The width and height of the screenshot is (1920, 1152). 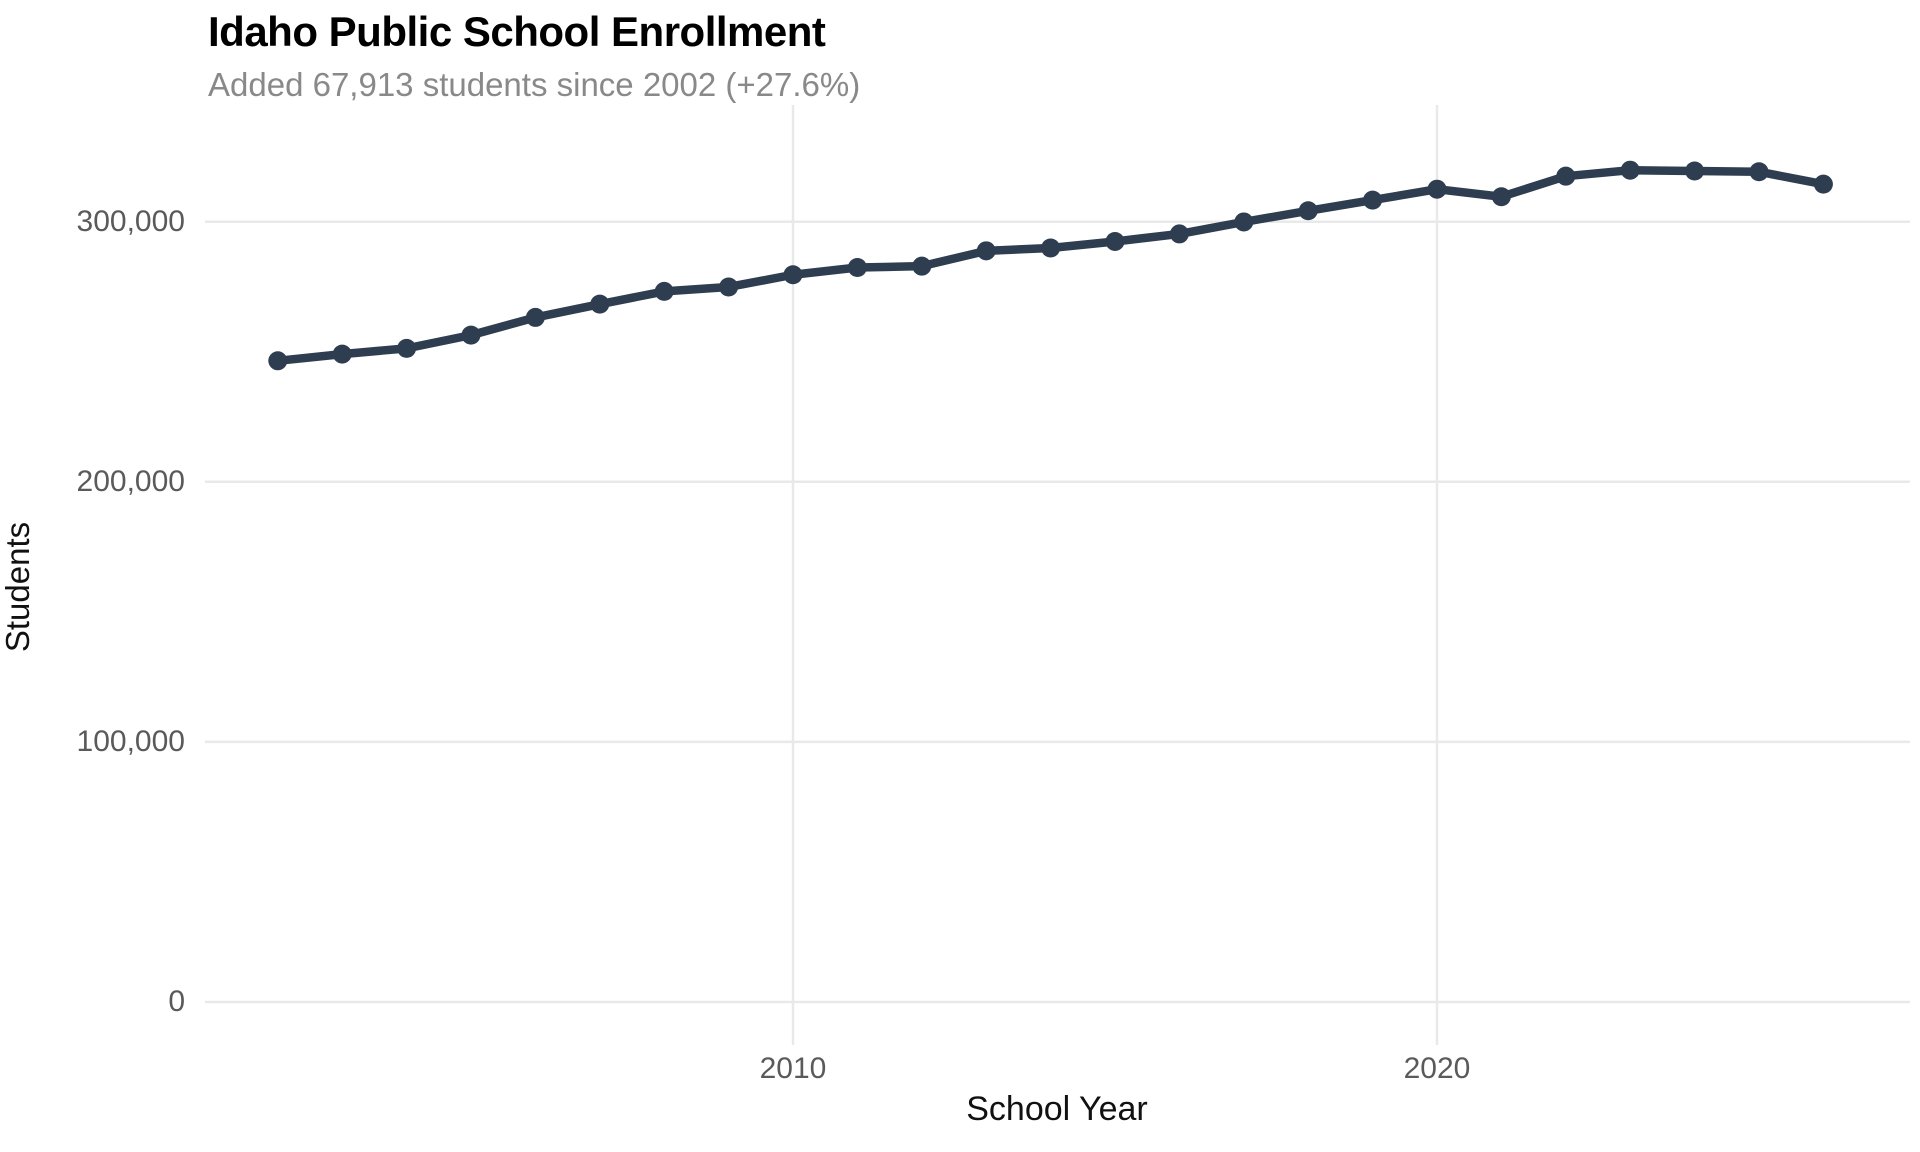 What do you see at coordinates (1759, 172) in the screenshot?
I see `data-point-2025` at bounding box center [1759, 172].